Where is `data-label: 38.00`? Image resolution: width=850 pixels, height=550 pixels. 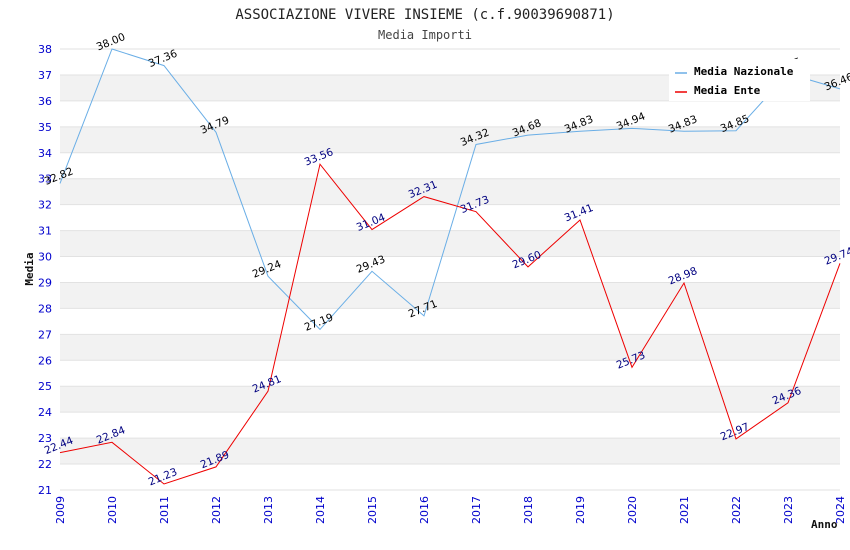 data-label: 38.00 is located at coordinates (111, 42).